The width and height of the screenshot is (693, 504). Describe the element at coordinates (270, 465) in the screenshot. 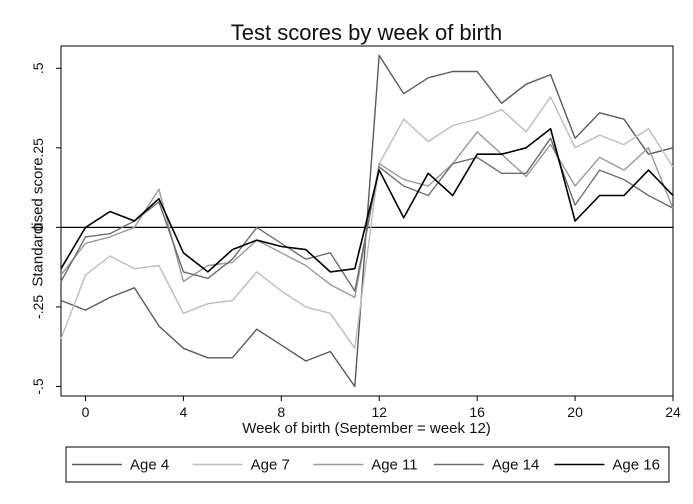

I see `legend-label: Age 7` at that location.